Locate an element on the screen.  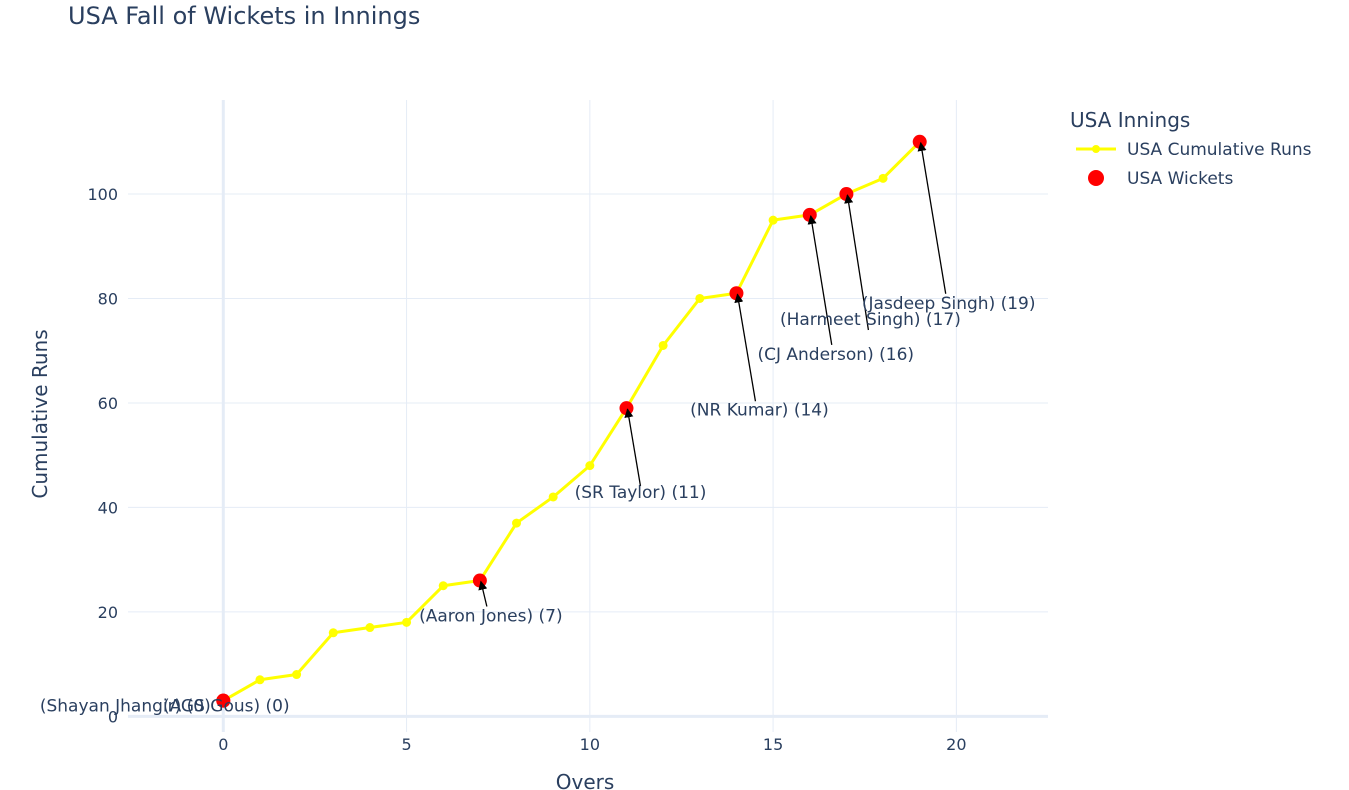
annotation-label: (NR Kumar) (14) is located at coordinates (759, 410).